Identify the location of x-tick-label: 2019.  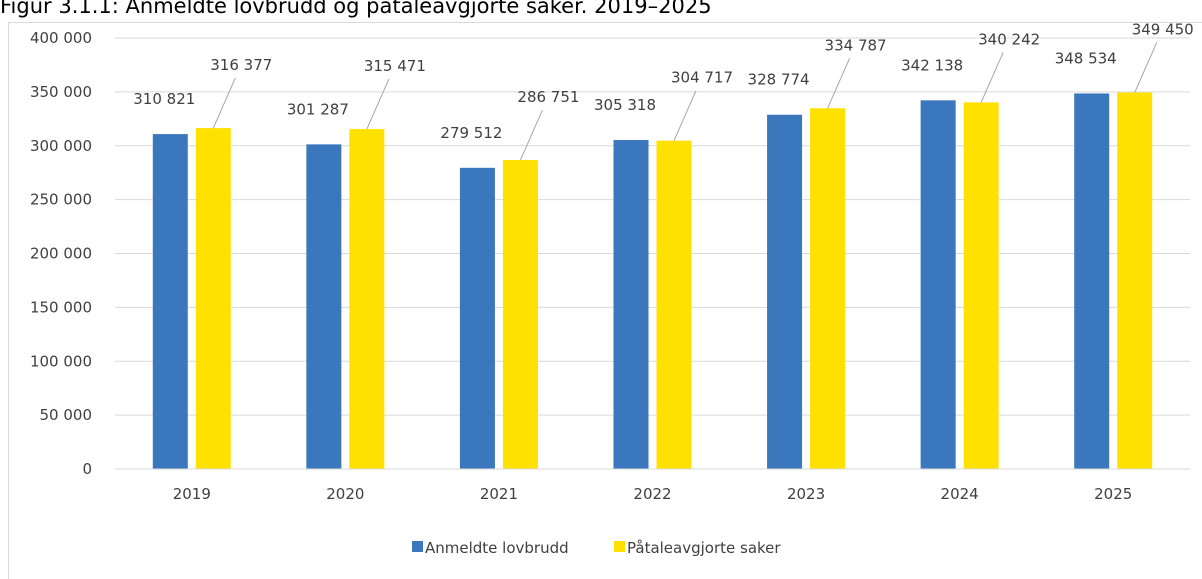
(192, 494).